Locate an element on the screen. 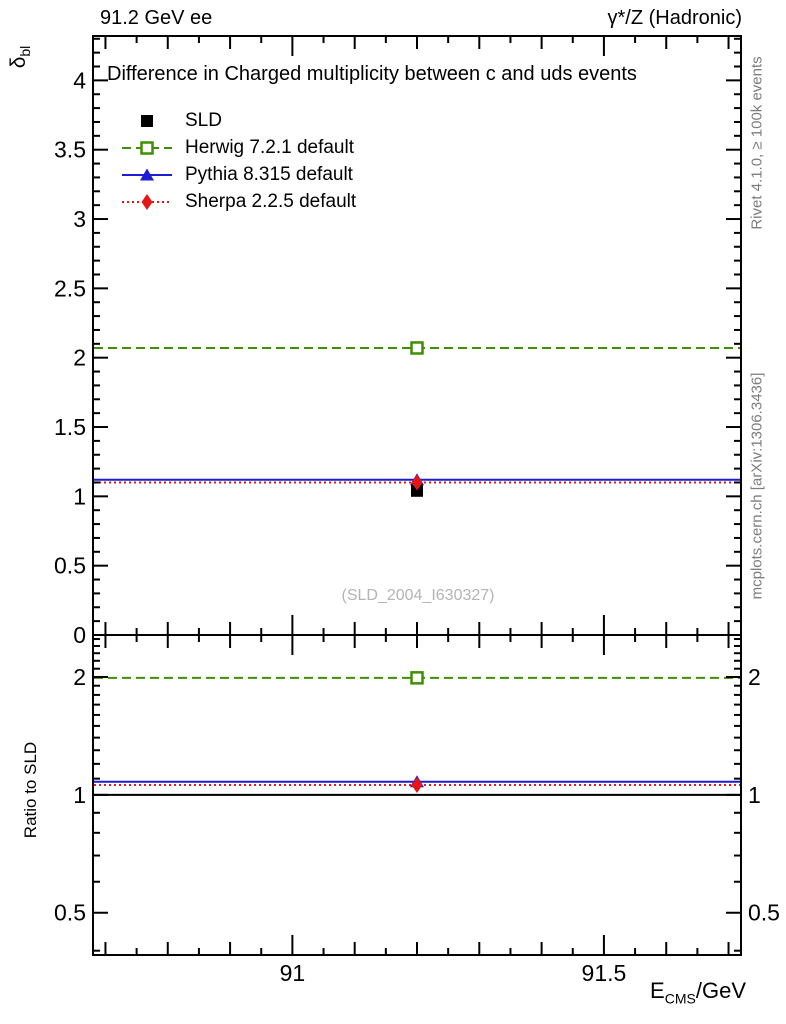  legend-item-sld: SLD is located at coordinates (239, 120).